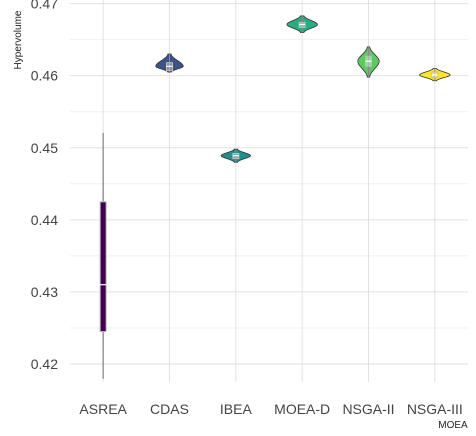  What do you see at coordinates (44, 186) in the screenshot?
I see `y-axis-ticks: 0.42 0.43 0.44 0.45 0.46 0.47` at bounding box center [44, 186].